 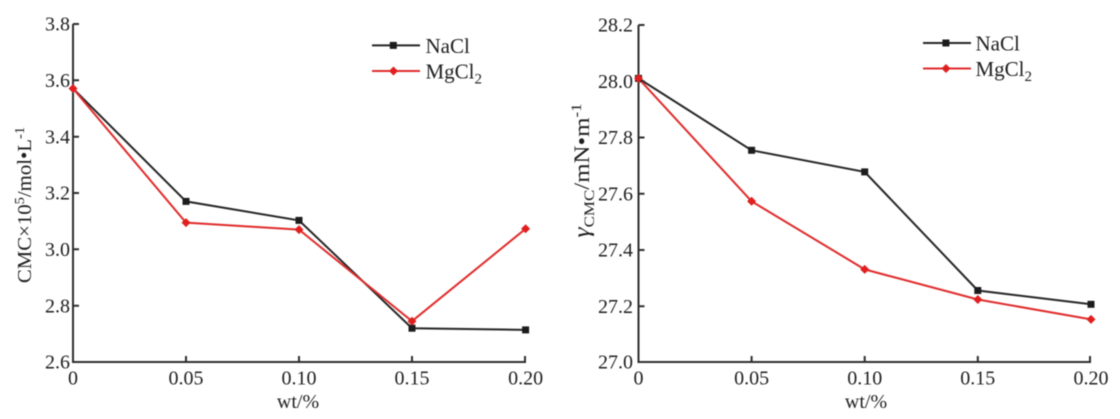 What do you see at coordinates (57, 306) in the screenshot?
I see `svg-text: 2.8` at bounding box center [57, 306].